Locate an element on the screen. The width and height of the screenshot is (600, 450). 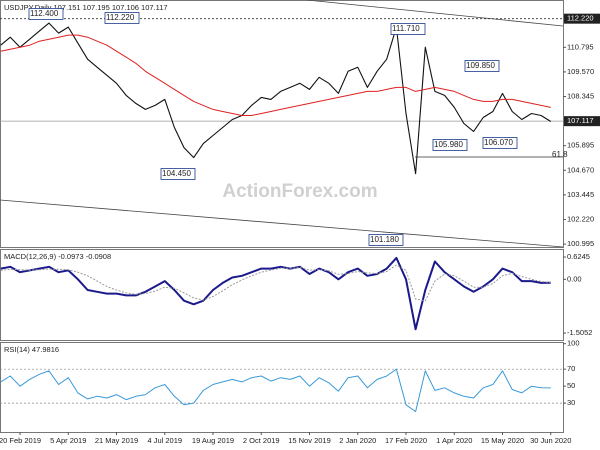
y-tick-label: 110.795 is located at coordinates (580, 46).